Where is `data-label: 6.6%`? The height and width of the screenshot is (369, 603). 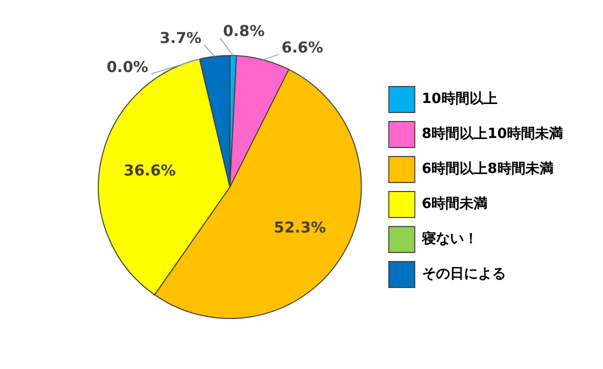 data-label: 6.6% is located at coordinates (302, 47).